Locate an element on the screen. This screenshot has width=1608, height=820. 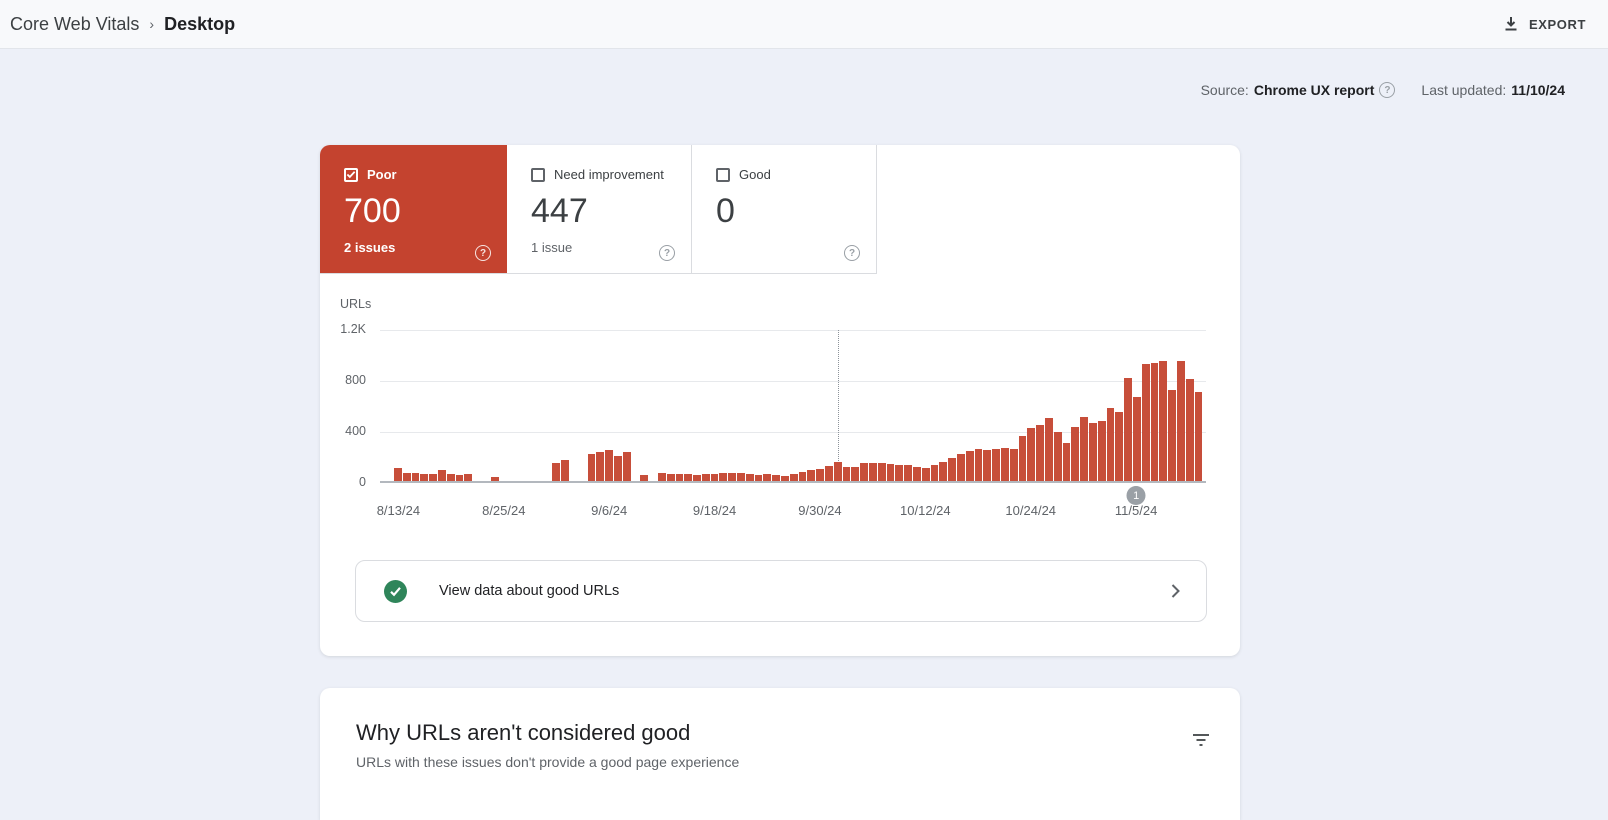
tab-poor-help-icon: ? is located at coordinates (483, 253).